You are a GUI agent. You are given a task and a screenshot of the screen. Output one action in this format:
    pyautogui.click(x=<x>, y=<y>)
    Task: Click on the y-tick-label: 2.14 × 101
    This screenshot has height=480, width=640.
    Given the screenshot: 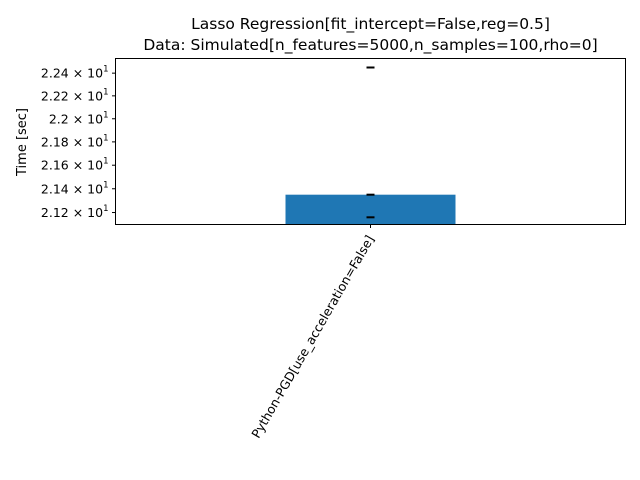 What is the action you would take?
    pyautogui.click(x=75, y=188)
    